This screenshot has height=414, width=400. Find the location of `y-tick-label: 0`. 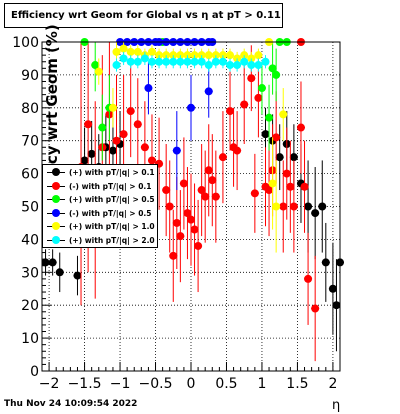

y-tick-label: 0 is located at coordinates (34, 372).